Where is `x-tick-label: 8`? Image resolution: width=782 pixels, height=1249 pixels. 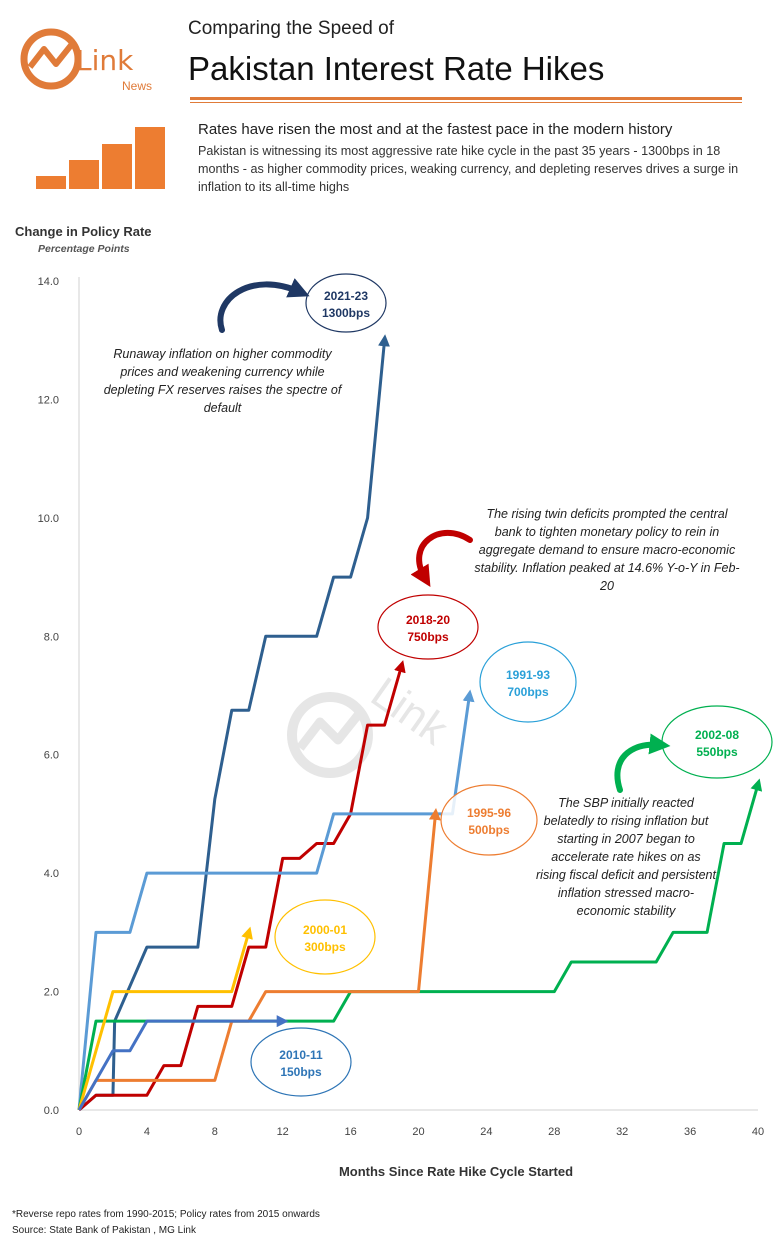
x-tick-label: 8 is located at coordinates (215, 1132).